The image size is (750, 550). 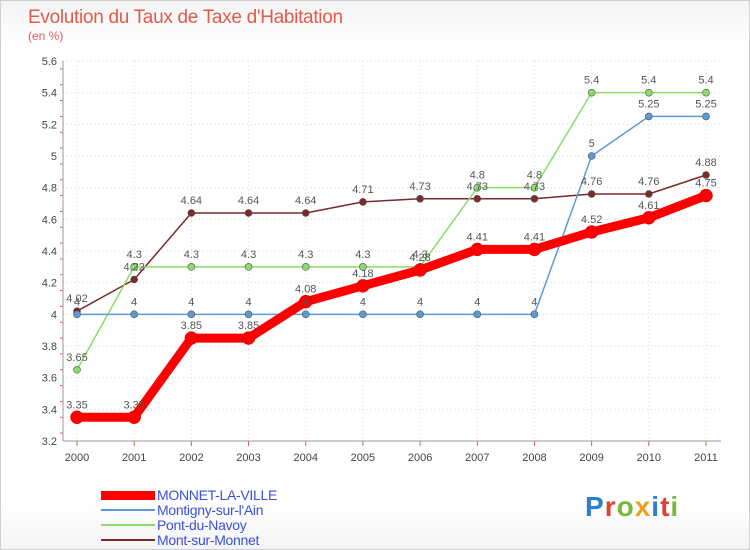 What do you see at coordinates (46, 36) in the screenshot?
I see `unit-label: (en %)` at bounding box center [46, 36].